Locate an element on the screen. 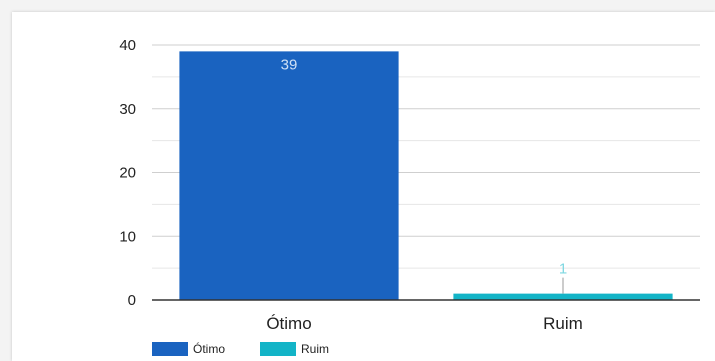  legend-label: Ruim is located at coordinates (315, 349).